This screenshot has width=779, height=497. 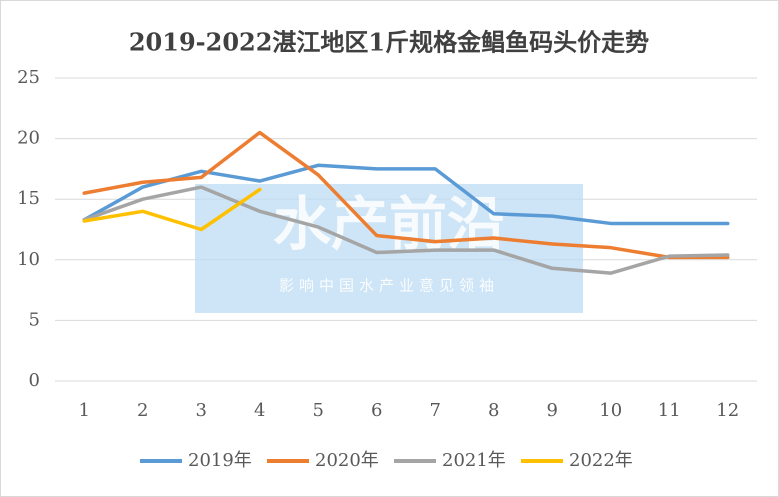 I want to click on y-tick-label: 25, so click(x=28, y=77).